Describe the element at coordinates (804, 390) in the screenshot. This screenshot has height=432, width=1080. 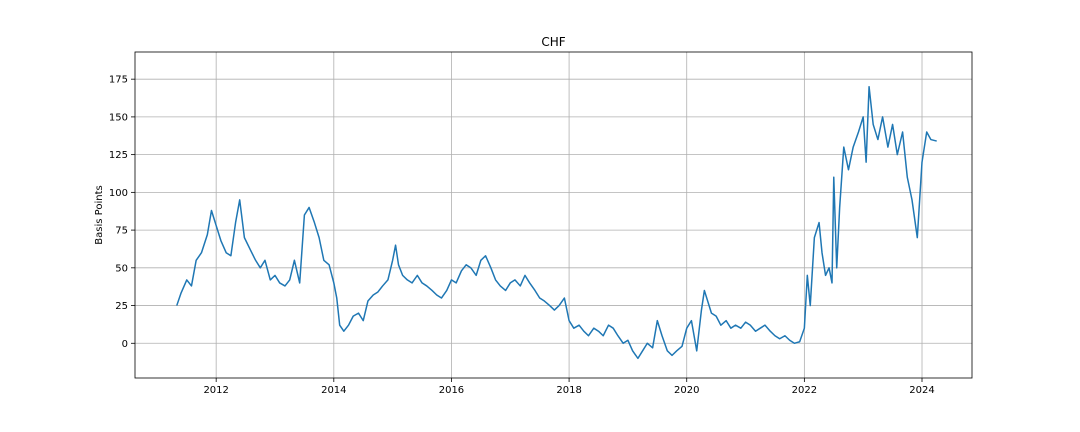
I see `x-tick-label: 2022` at that location.